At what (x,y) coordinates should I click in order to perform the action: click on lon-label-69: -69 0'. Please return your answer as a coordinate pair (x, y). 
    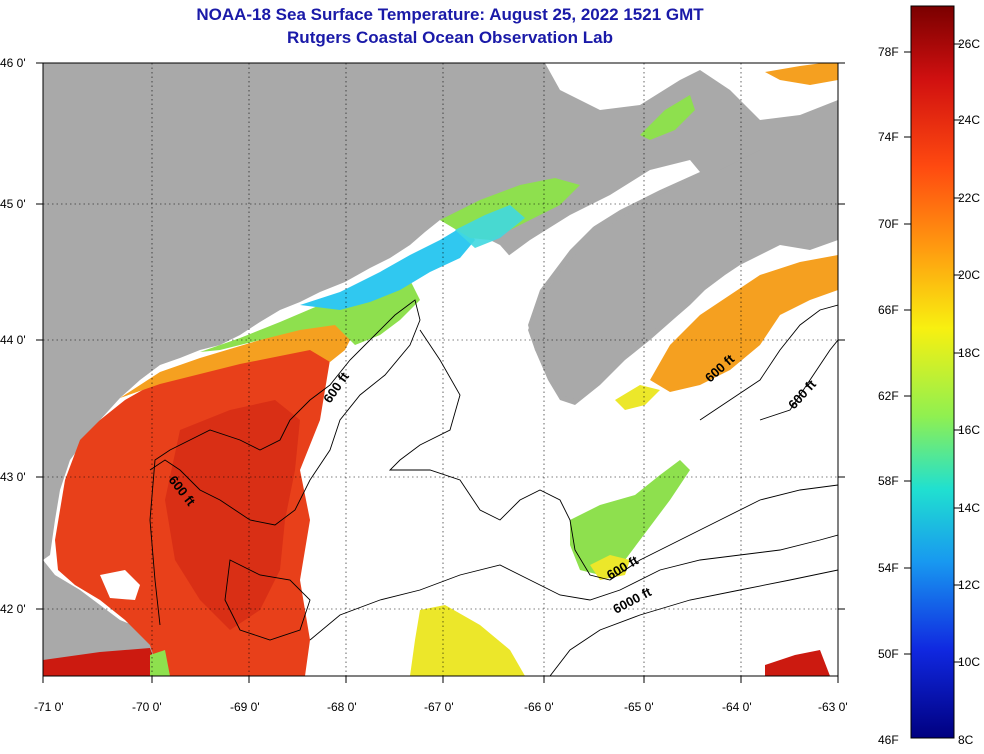
    Looking at the image, I should click on (245, 707).